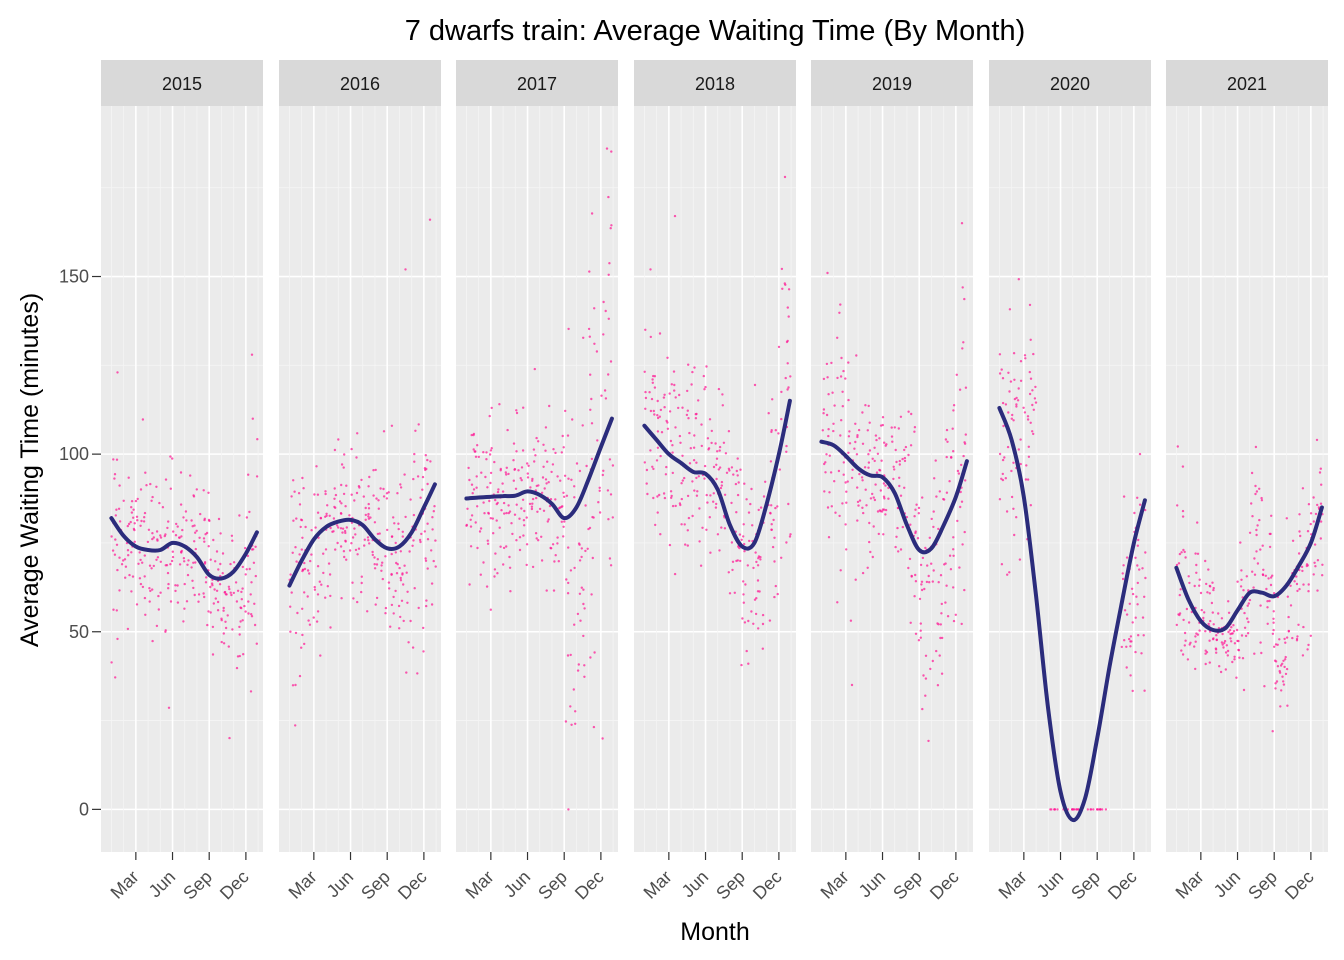 This screenshot has width=1344, height=960. What do you see at coordinates (894, 482) in the screenshot?
I see `points-2019` at bounding box center [894, 482].